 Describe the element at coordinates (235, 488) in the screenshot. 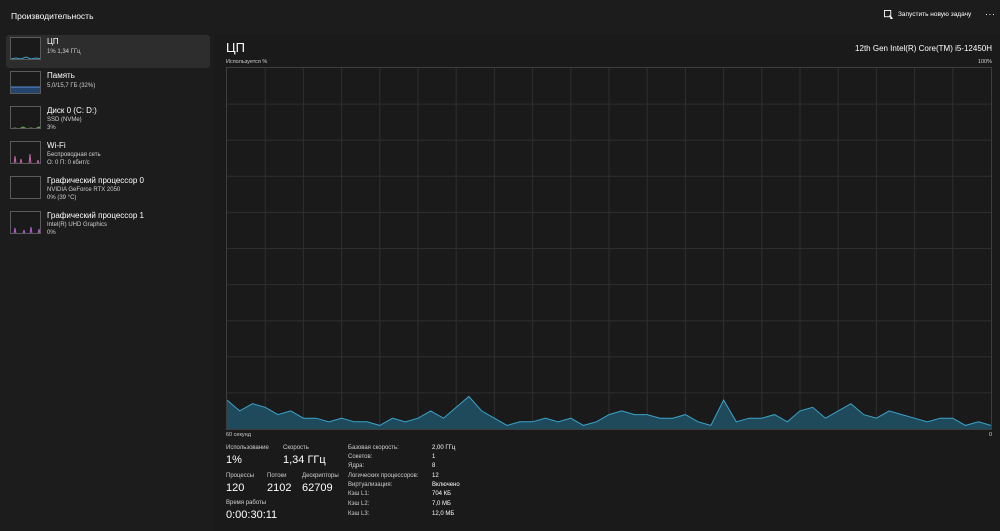

I see `processes-value: 120` at that location.